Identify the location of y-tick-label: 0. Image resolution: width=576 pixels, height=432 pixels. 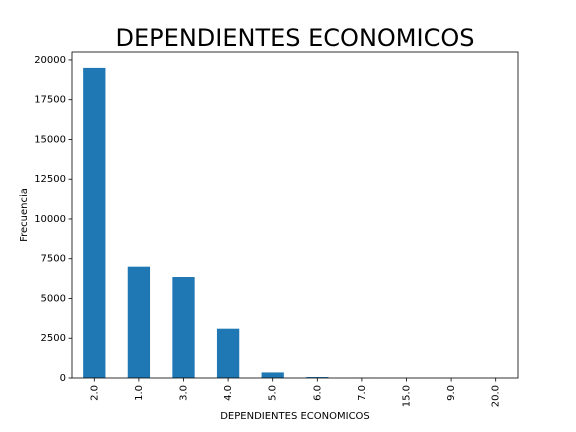
(63, 378).